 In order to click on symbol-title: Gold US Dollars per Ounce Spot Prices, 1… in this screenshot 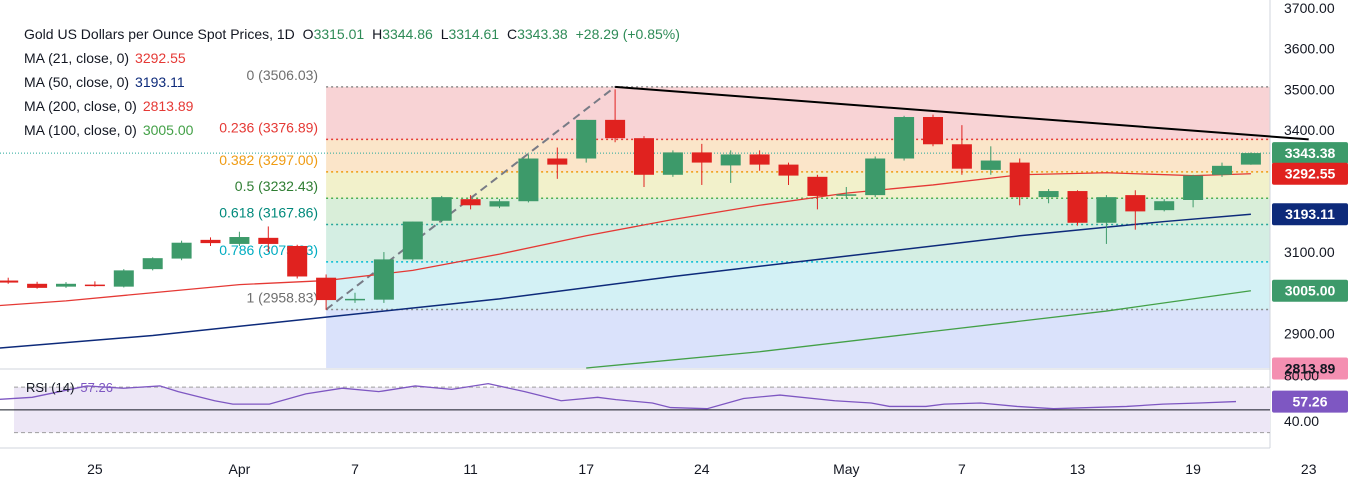, I will do `click(159, 34)`.